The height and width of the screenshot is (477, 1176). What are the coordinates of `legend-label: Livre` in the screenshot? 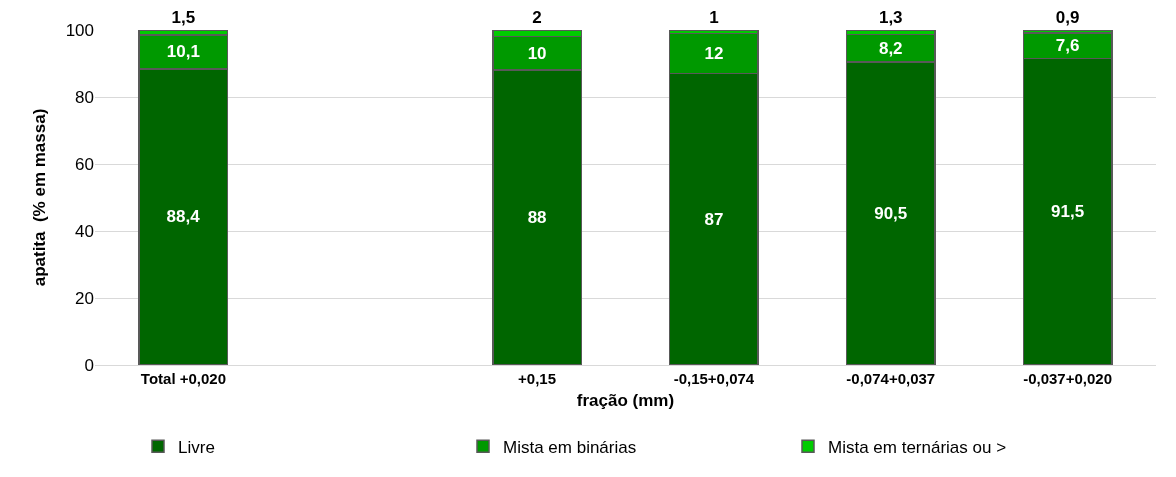 It's located at (196, 447).